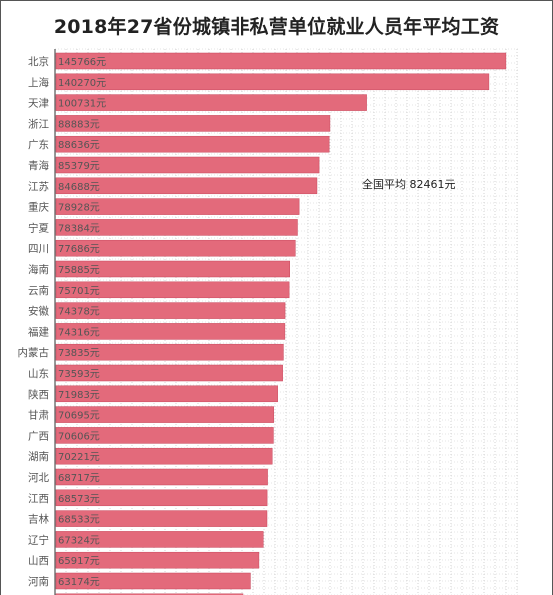  I want to click on category-label: 广东, so click(38, 144).